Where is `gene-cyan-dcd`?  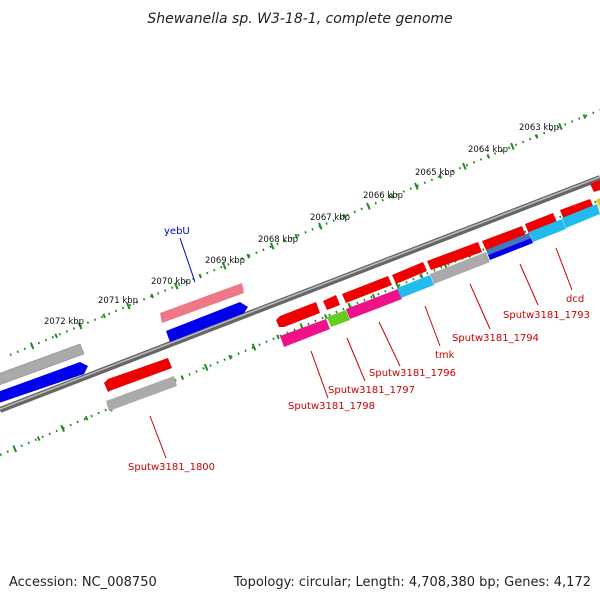
gene-cyan-dcd is located at coordinates (581, 216).